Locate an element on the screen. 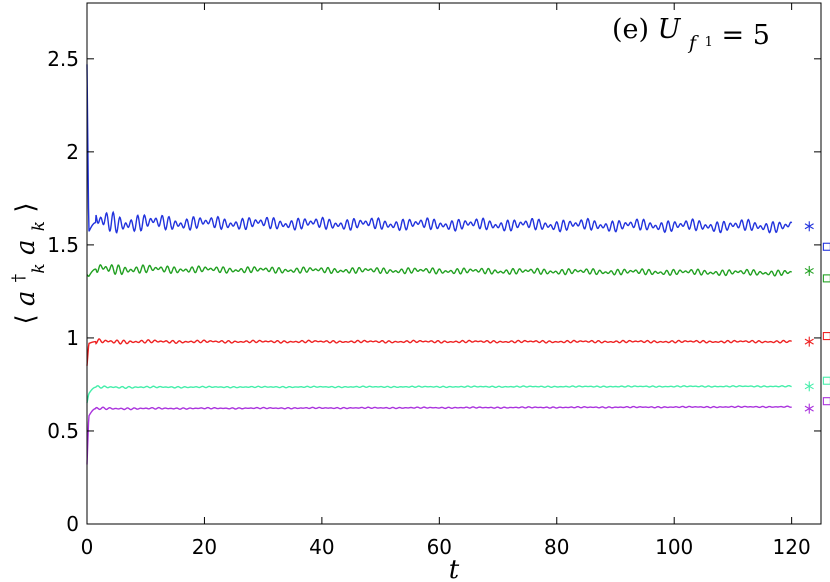  annotation-var: U is located at coordinates (670, 29).